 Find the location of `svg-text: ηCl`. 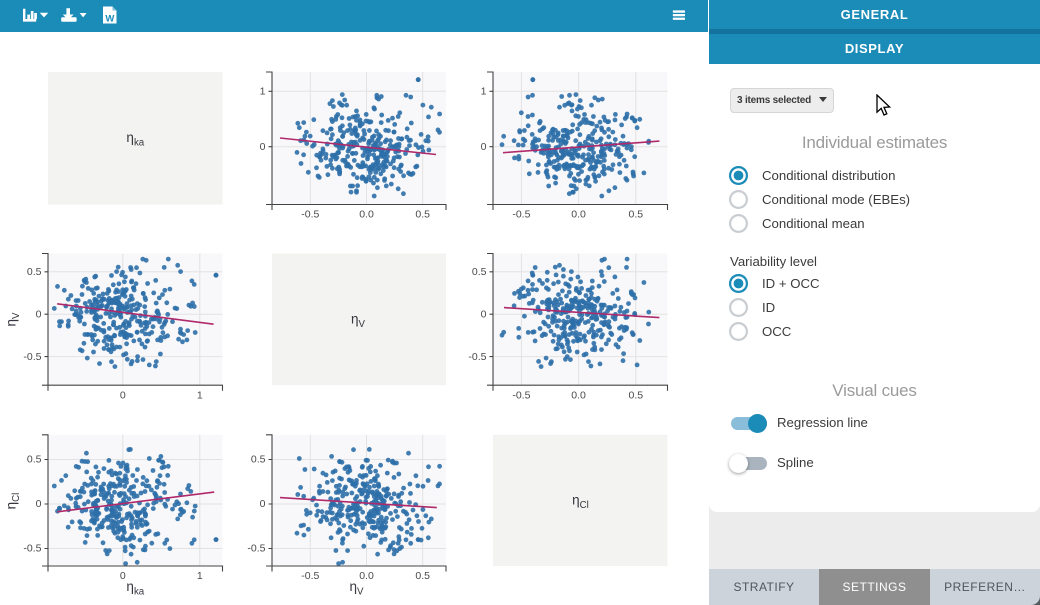

svg-text: ηCl is located at coordinates (13, 501).